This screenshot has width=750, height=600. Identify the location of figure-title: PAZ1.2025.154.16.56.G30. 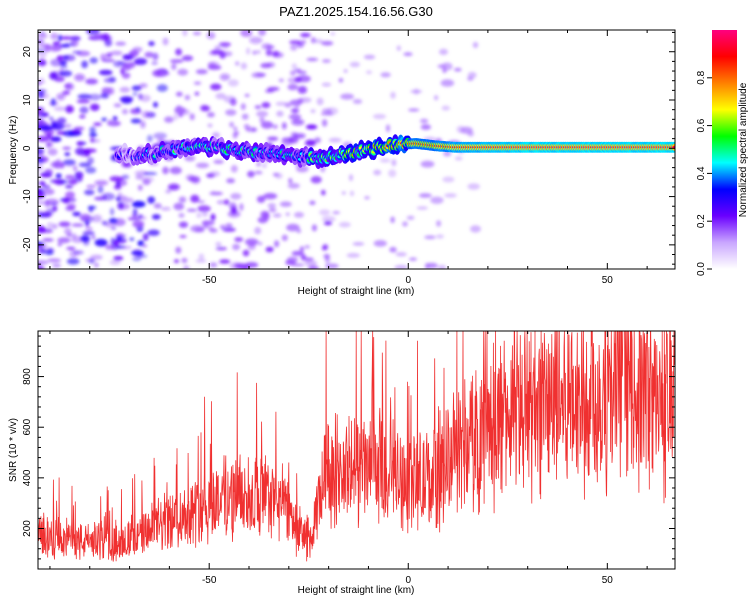
(356, 11).